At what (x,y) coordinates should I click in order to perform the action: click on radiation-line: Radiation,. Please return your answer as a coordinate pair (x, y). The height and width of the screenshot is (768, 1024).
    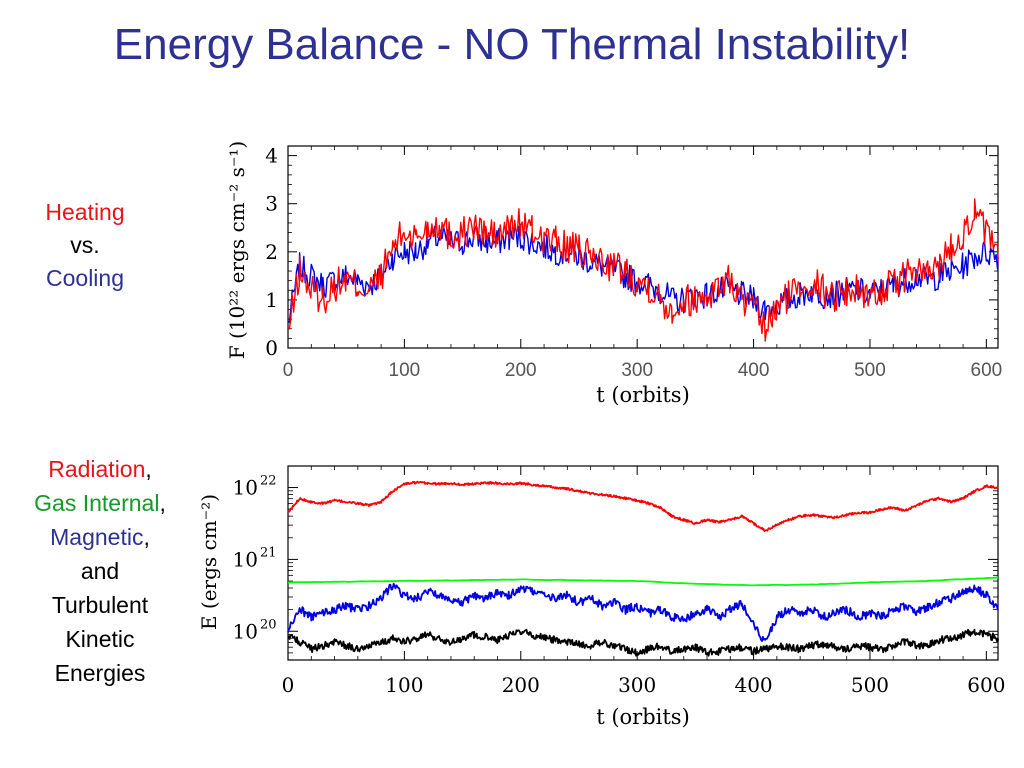
    Looking at the image, I should click on (100, 469).